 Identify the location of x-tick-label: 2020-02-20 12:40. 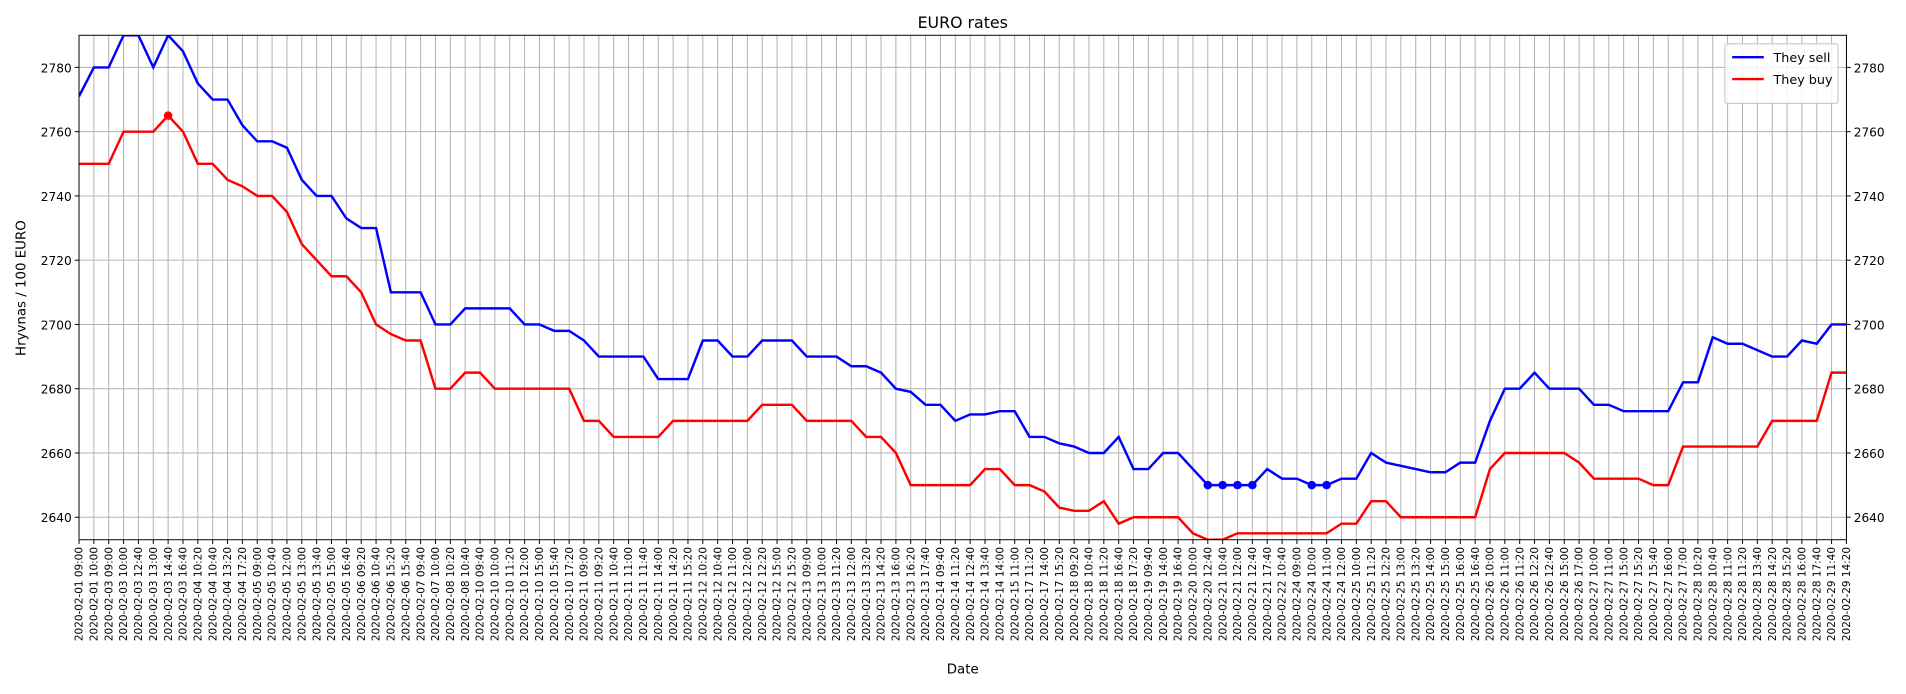
(1208, 594).